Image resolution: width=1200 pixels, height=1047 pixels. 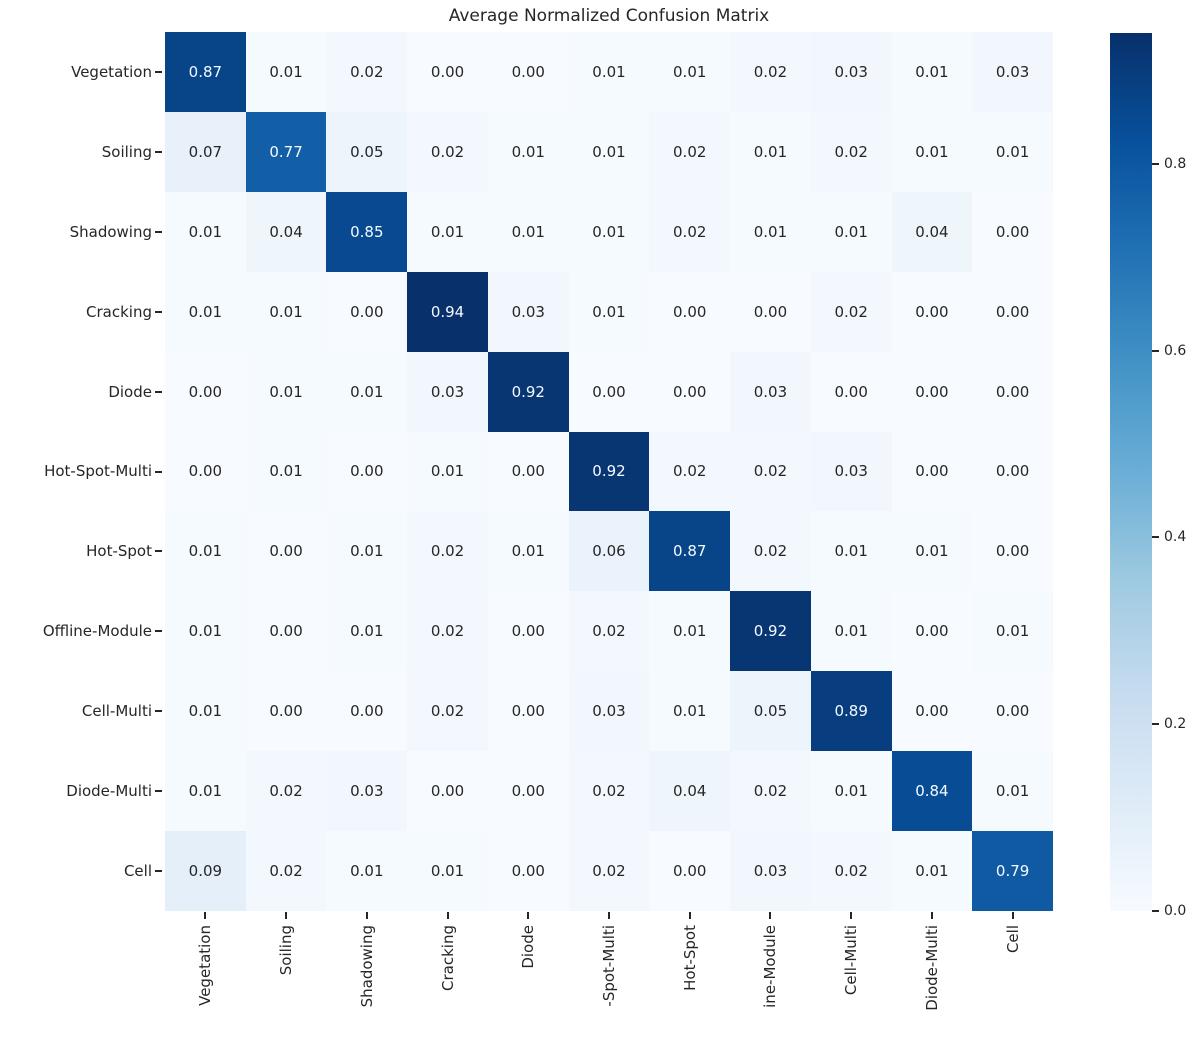 I want to click on heatmap-cell: 0.92, so click(x=609, y=471).